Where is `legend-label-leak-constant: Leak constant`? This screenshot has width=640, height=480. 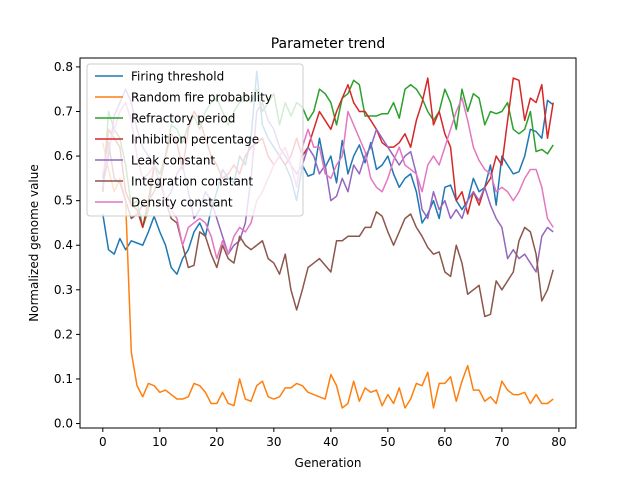 legend-label-leak-constant: Leak constant is located at coordinates (173, 161).